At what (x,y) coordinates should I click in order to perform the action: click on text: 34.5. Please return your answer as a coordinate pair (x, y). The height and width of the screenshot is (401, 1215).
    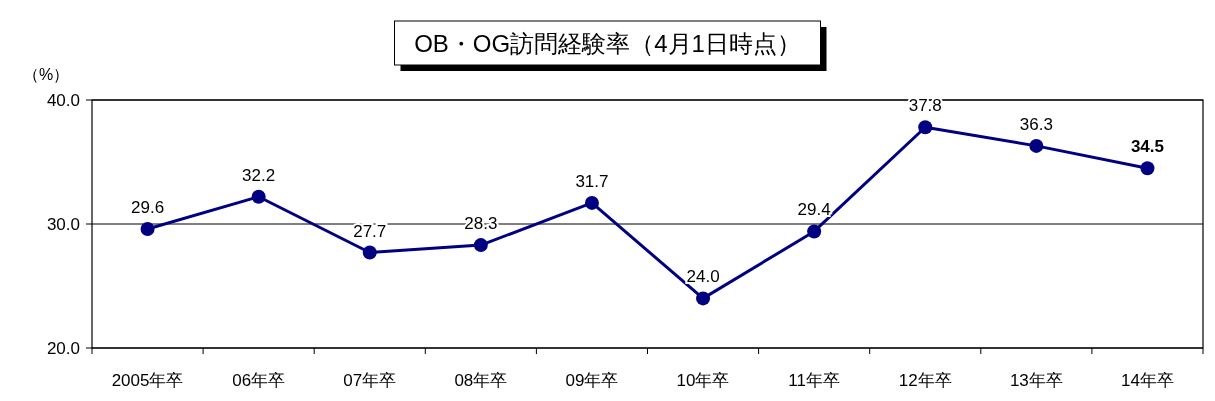
    Looking at the image, I should click on (1147, 147).